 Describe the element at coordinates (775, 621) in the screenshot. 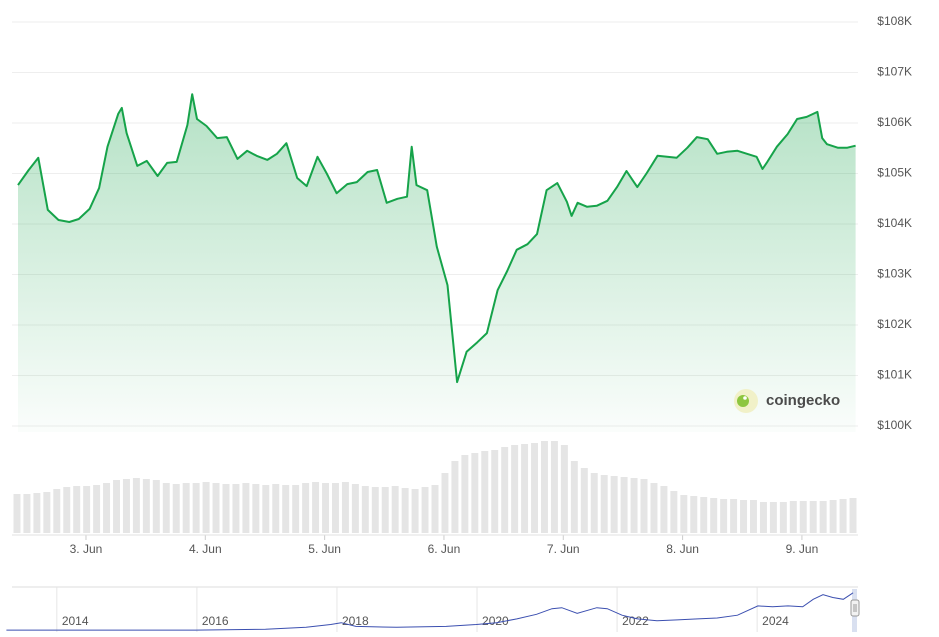

I see `navigator-tick-label: 2024` at that location.